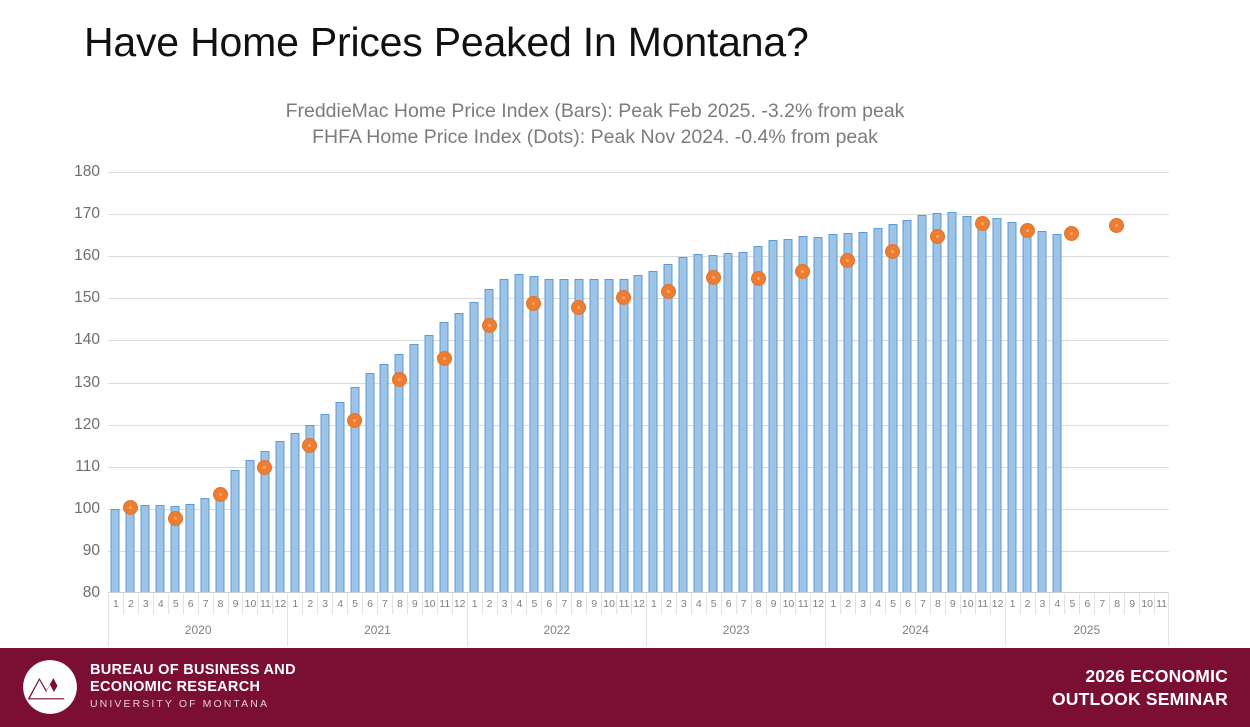 This screenshot has height=727, width=1250. What do you see at coordinates (1056, 604) in the screenshot?
I see `x-axis-month-label: 4` at bounding box center [1056, 604].